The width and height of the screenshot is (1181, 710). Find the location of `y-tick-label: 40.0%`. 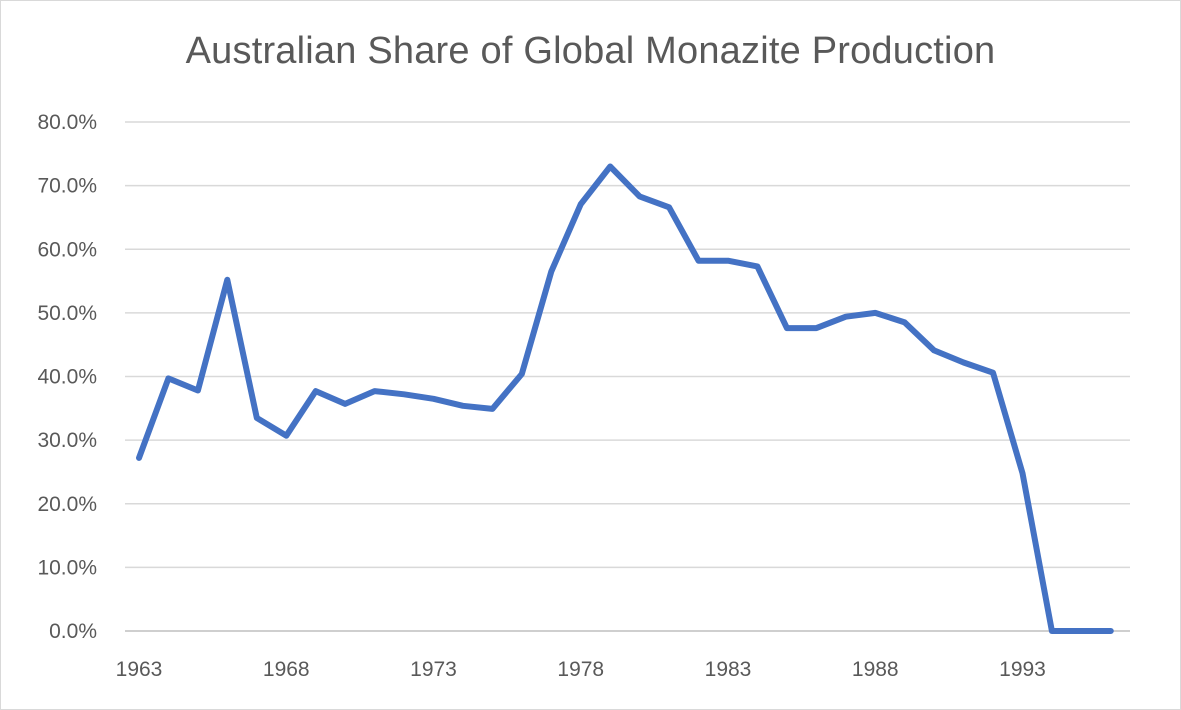

y-tick-label: 40.0% is located at coordinates (67, 377).